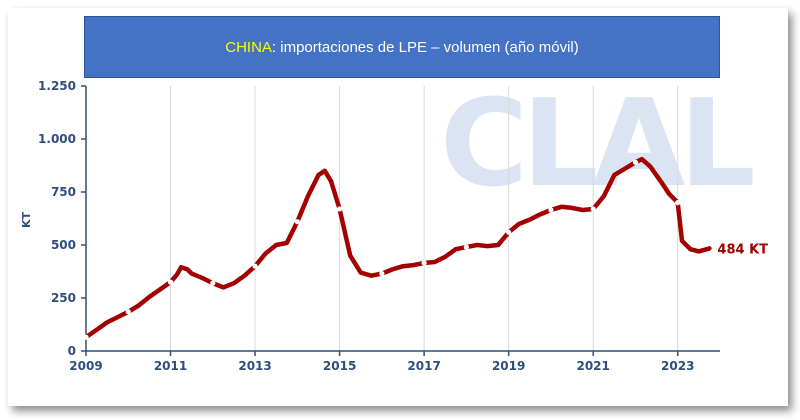  Describe the element at coordinates (57, 86) in the screenshot. I see `y-tick-label: 1.250` at that location.